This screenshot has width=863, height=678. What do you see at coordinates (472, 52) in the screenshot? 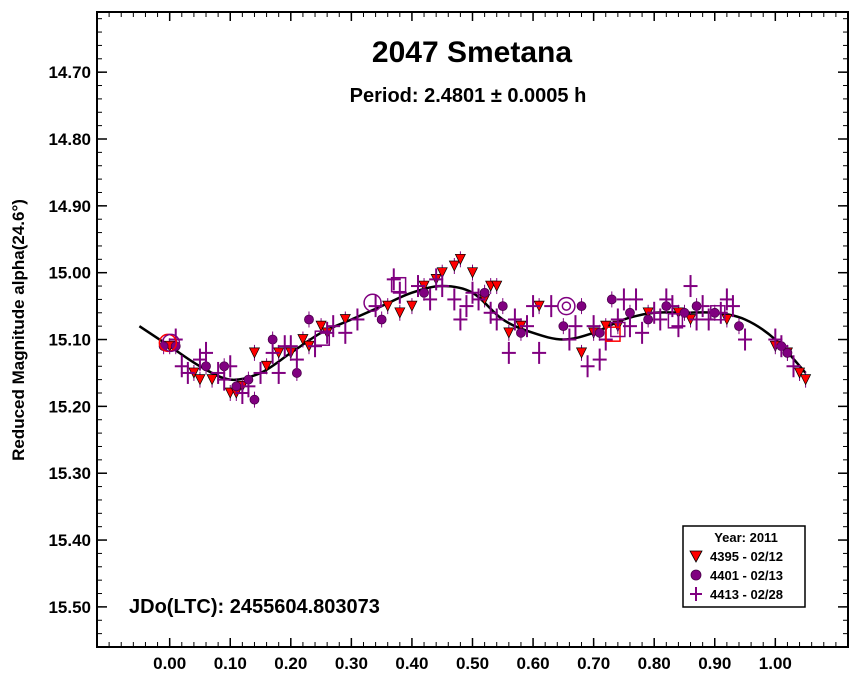
I see `chart-title: 2047 Smetana` at bounding box center [472, 52].